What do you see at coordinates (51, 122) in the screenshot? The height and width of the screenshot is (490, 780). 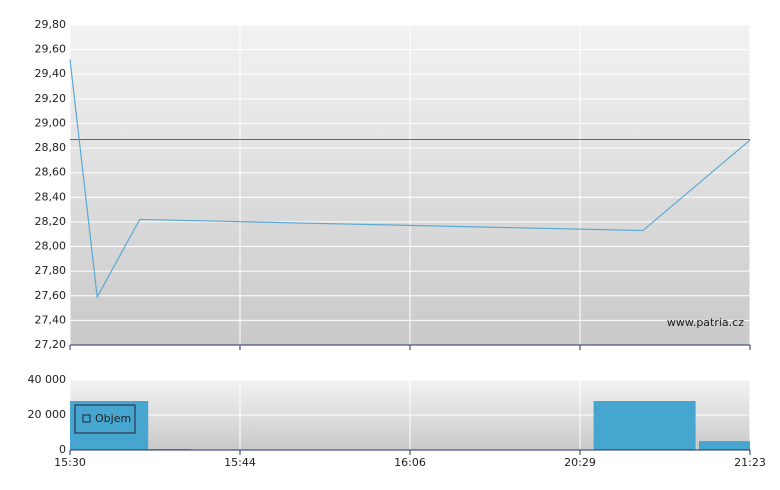 I see `y-tick-label: 29,00` at bounding box center [51, 122].